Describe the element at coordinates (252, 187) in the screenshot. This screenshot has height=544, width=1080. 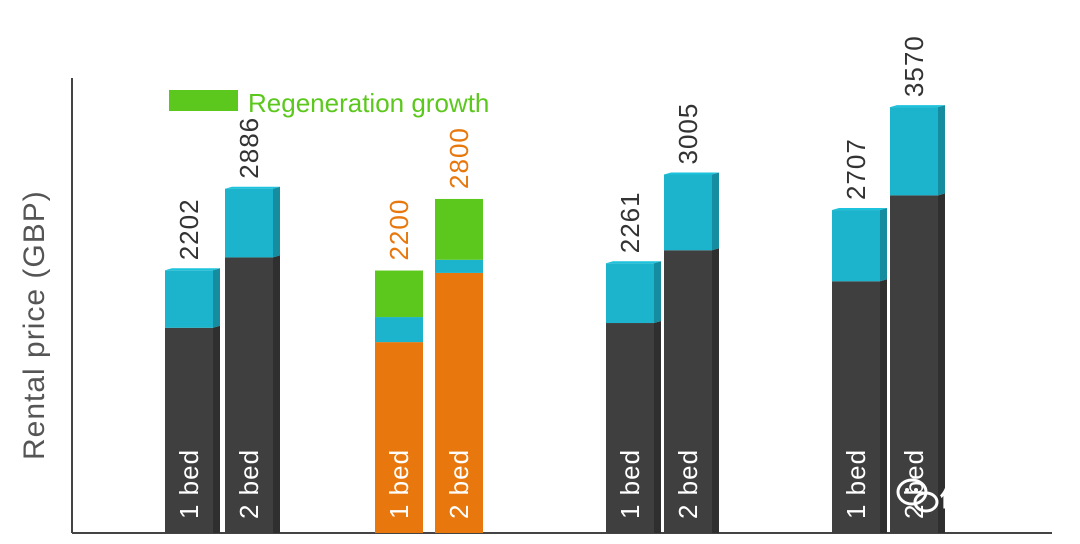
I see `bar-top-group-1-2-bed` at that location.